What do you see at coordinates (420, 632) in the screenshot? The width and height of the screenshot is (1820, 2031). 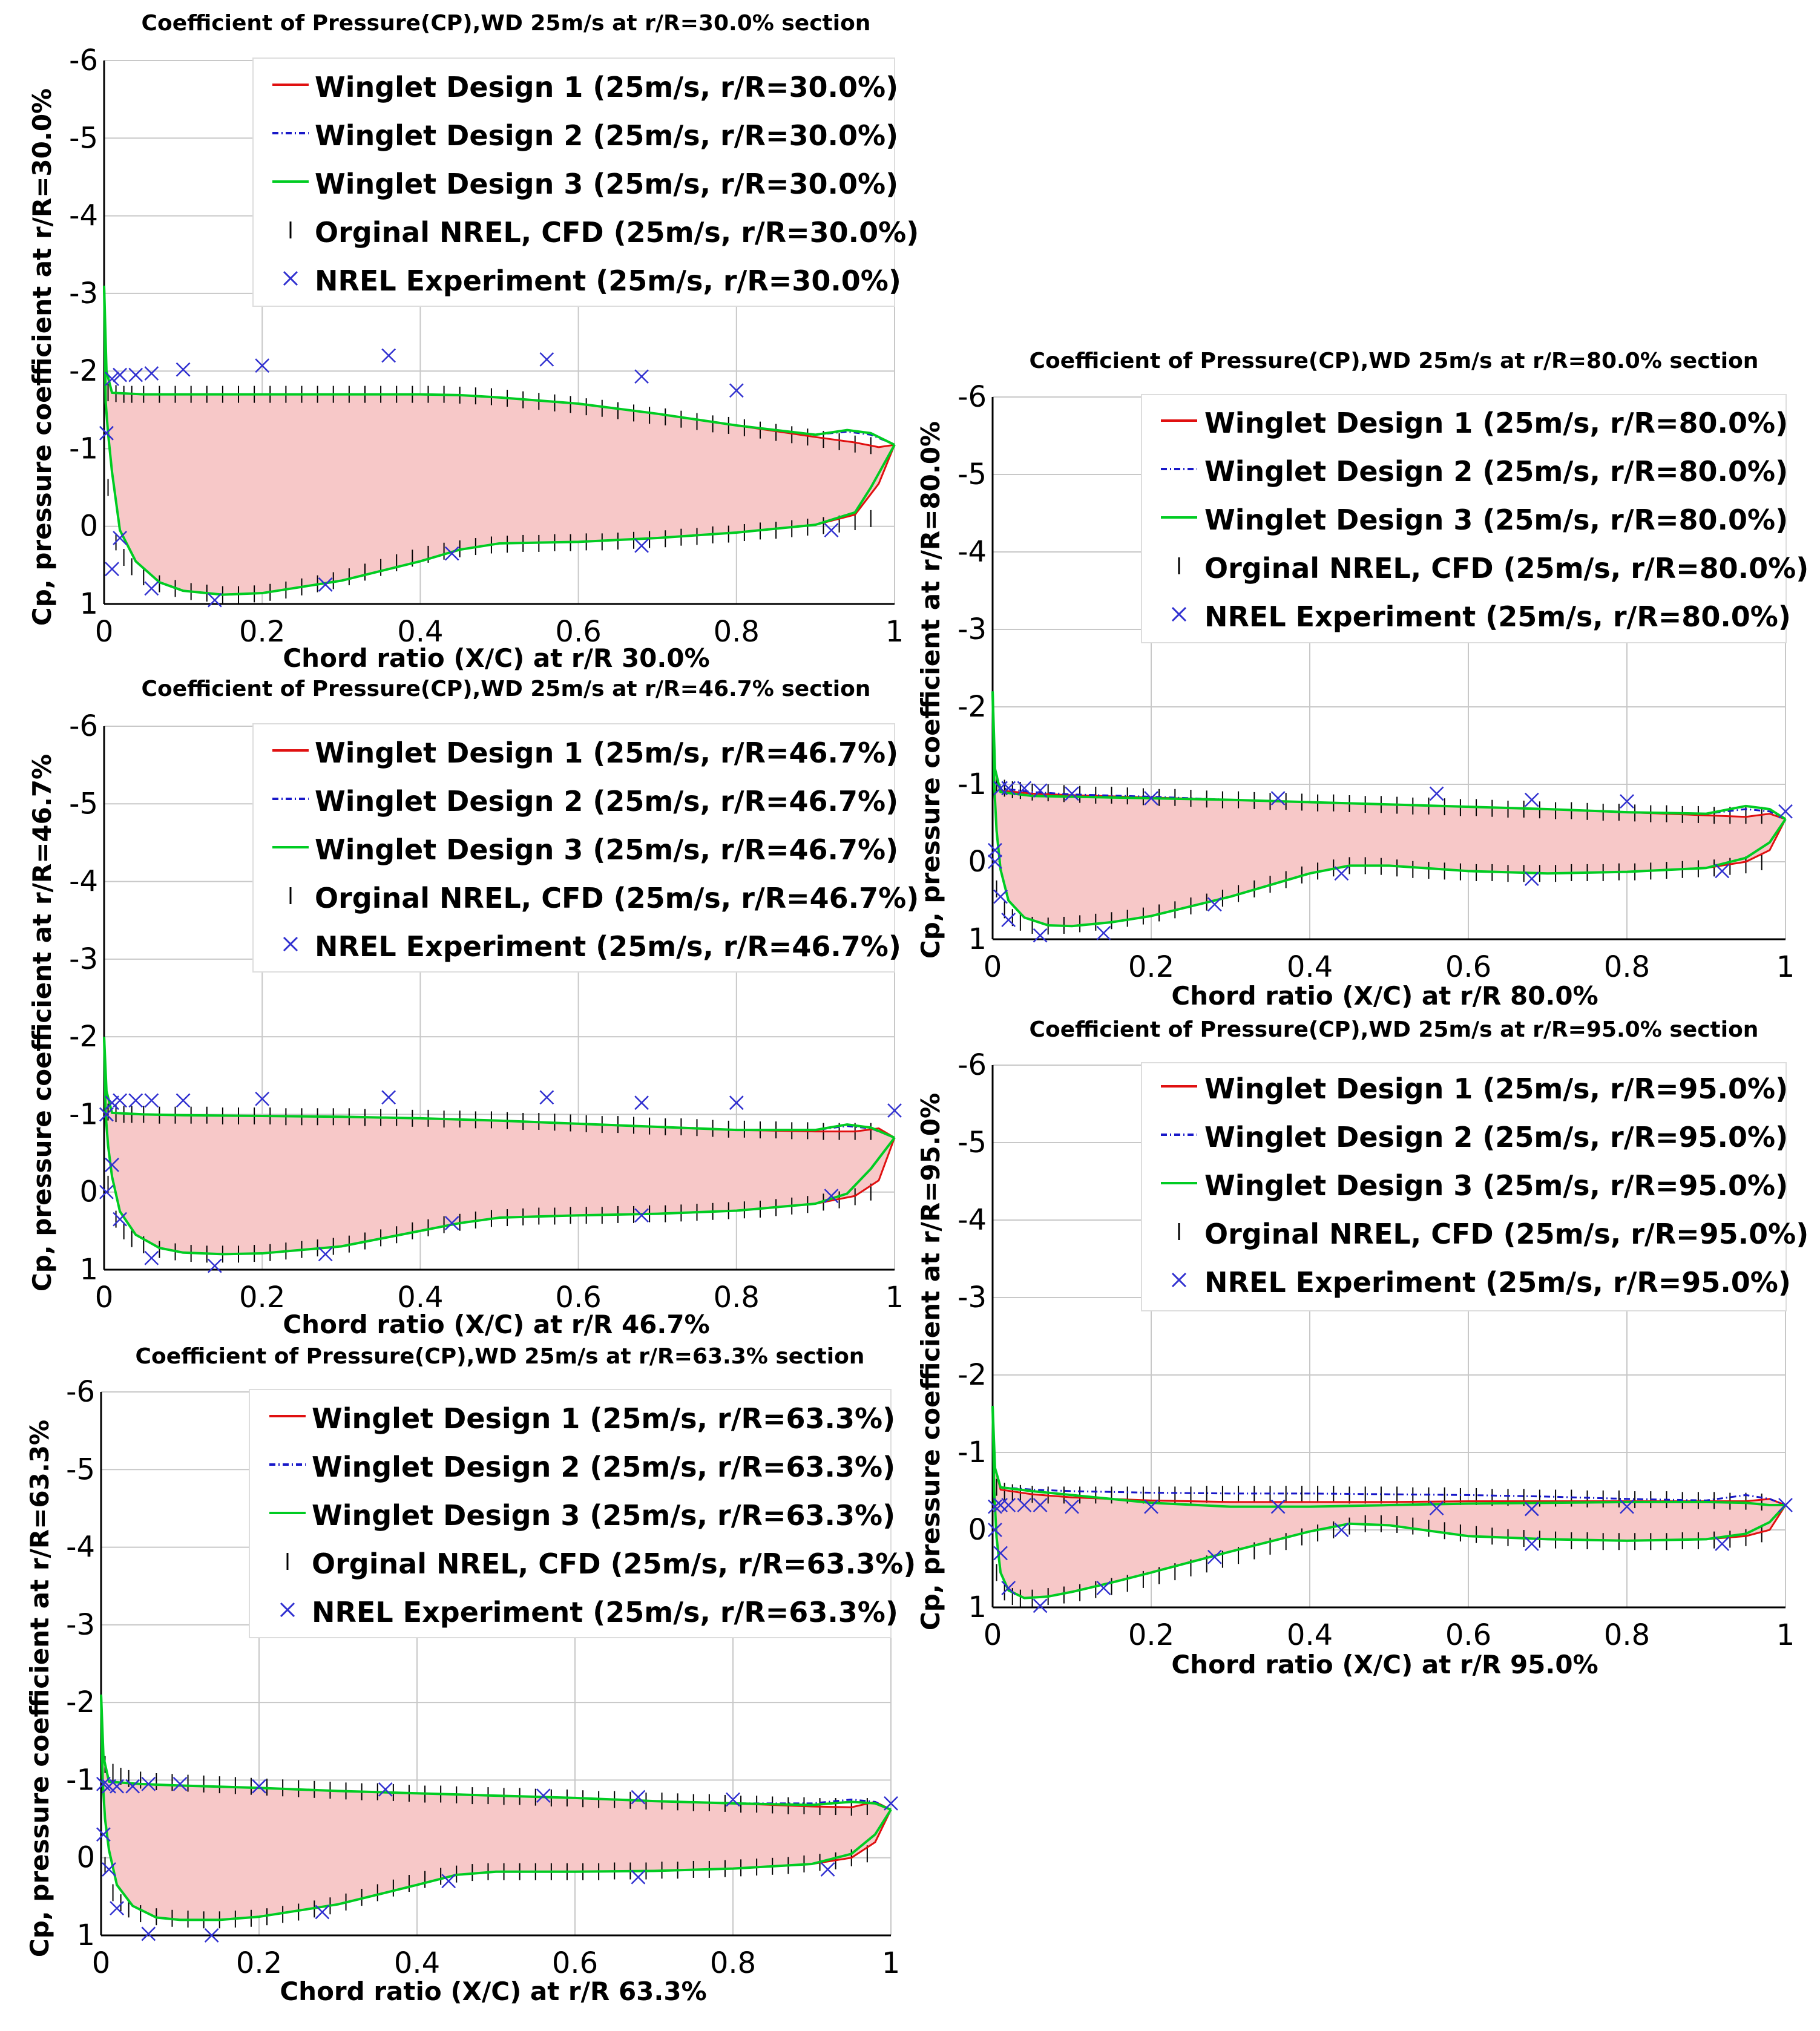 I see `x-tick-label: 0.4` at bounding box center [420, 632].